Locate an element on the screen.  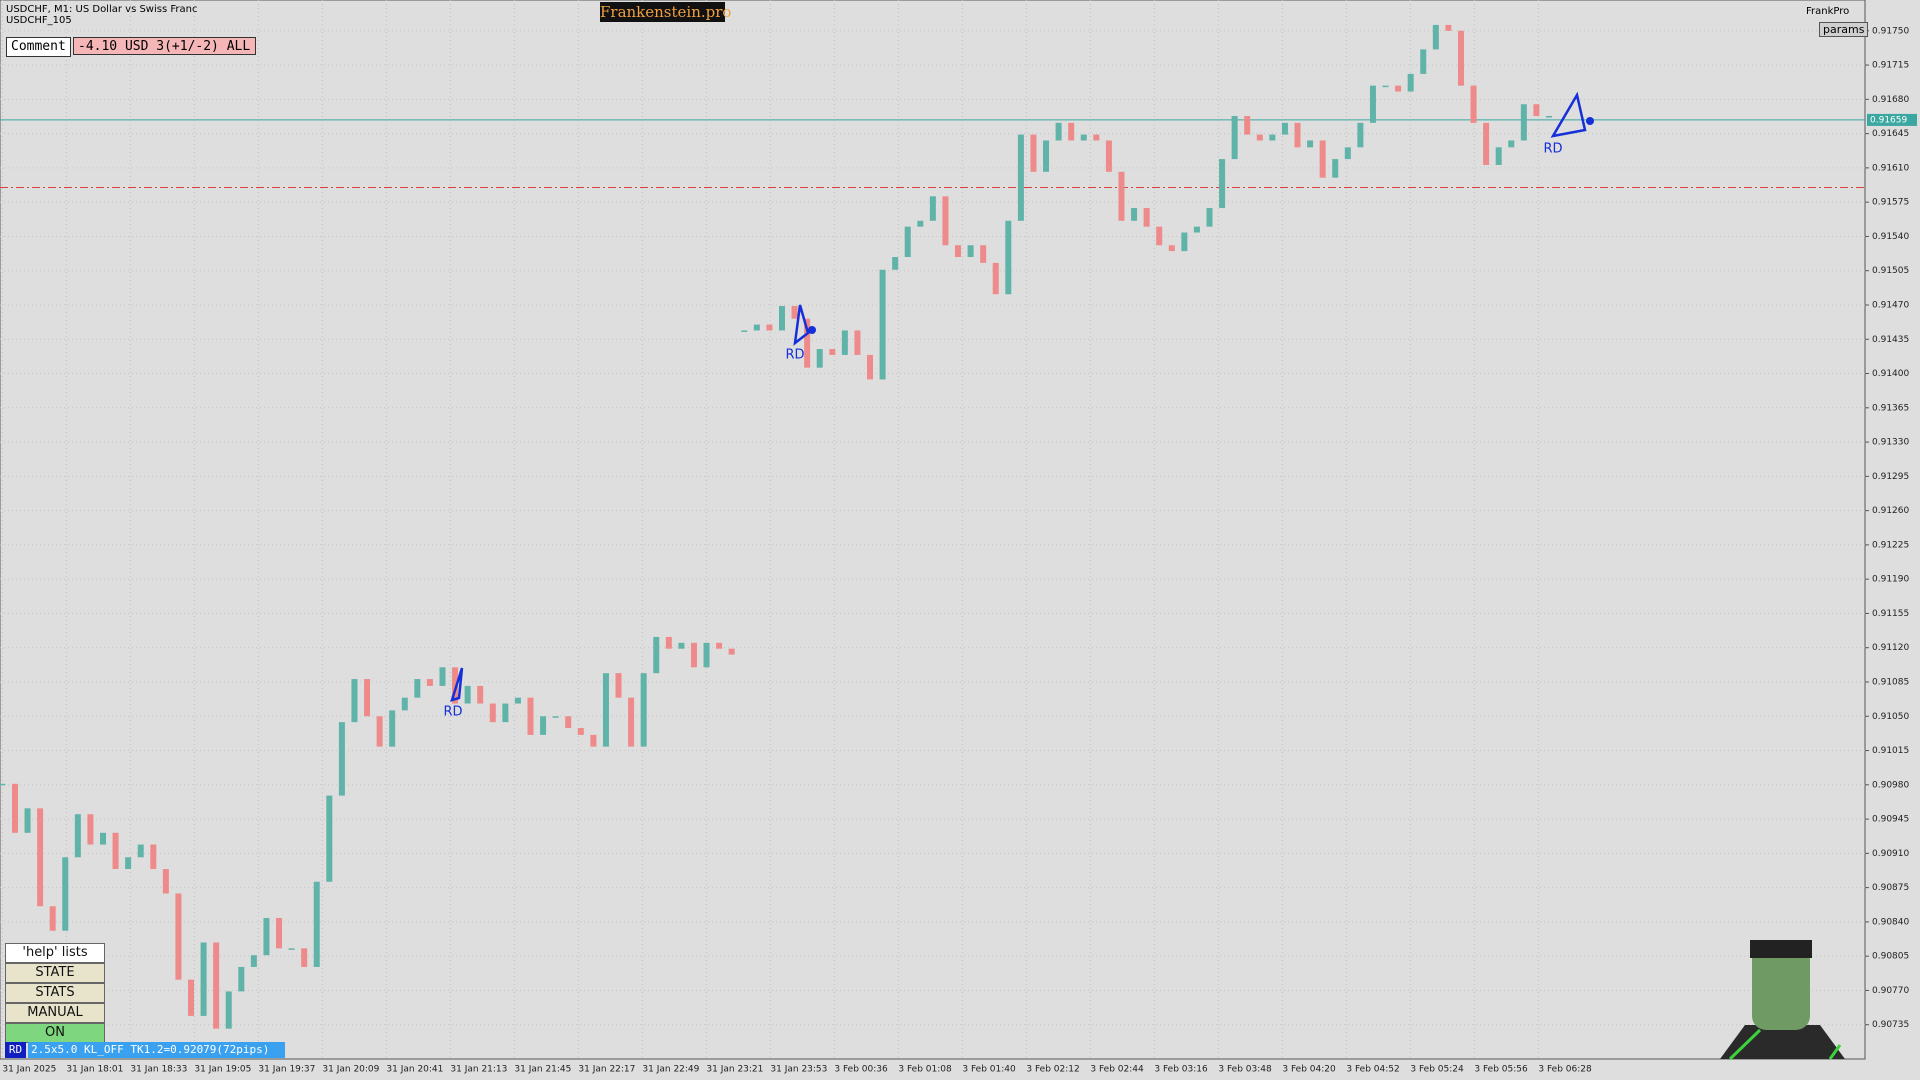
y-tick-label: 0.91400 is located at coordinates (1890, 374).